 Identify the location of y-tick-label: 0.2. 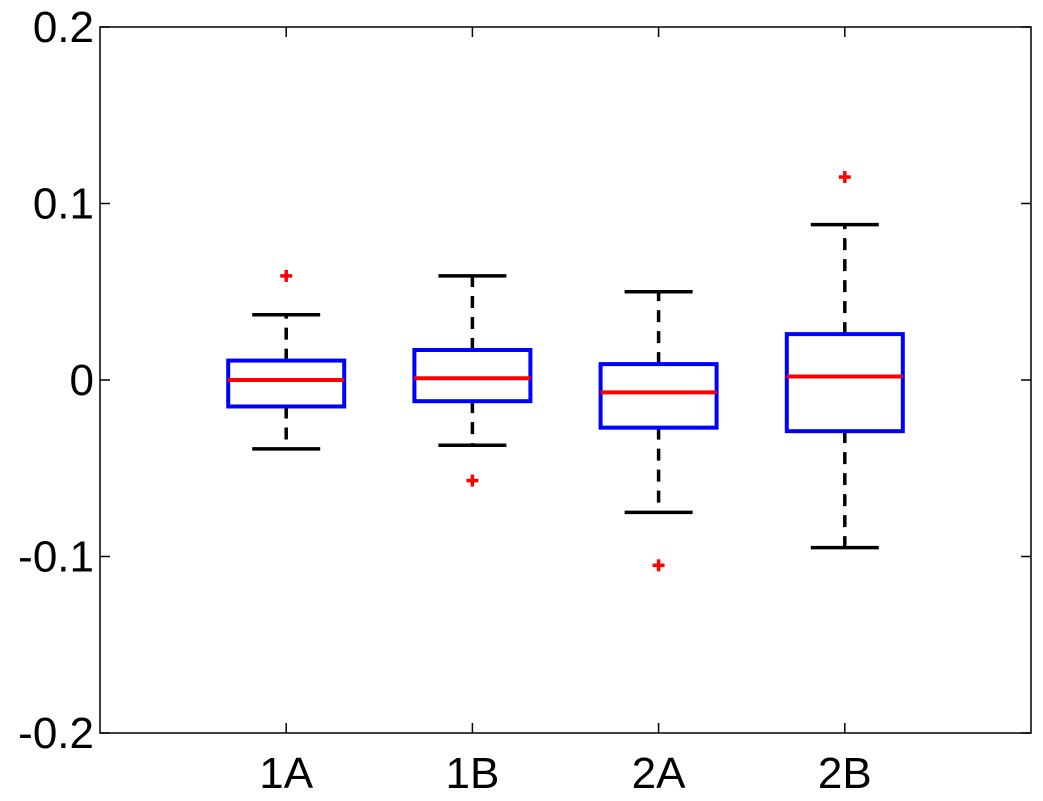
(63, 27).